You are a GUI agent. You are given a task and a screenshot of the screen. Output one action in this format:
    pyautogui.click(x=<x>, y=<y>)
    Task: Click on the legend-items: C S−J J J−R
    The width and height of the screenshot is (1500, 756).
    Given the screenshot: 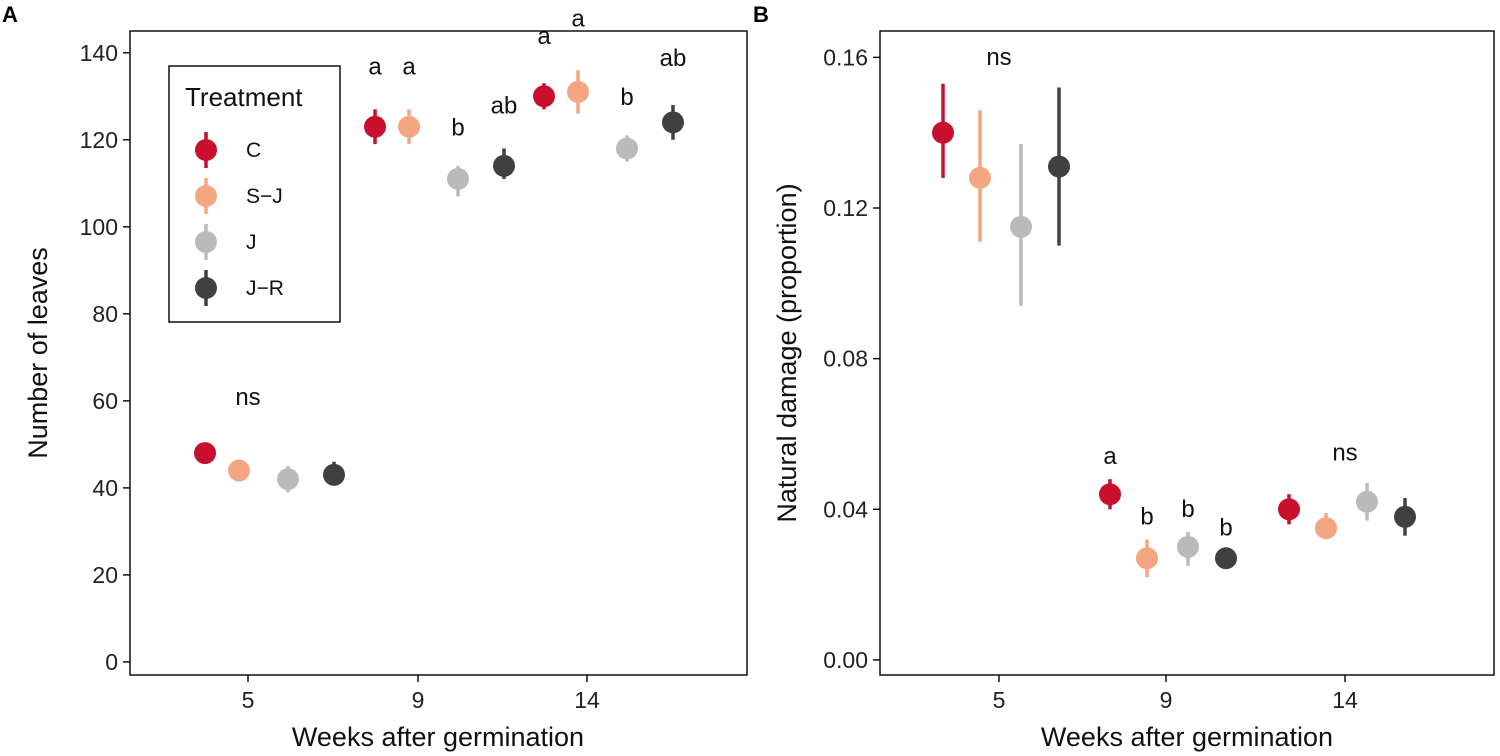 What is the action you would take?
    pyautogui.click(x=239, y=219)
    